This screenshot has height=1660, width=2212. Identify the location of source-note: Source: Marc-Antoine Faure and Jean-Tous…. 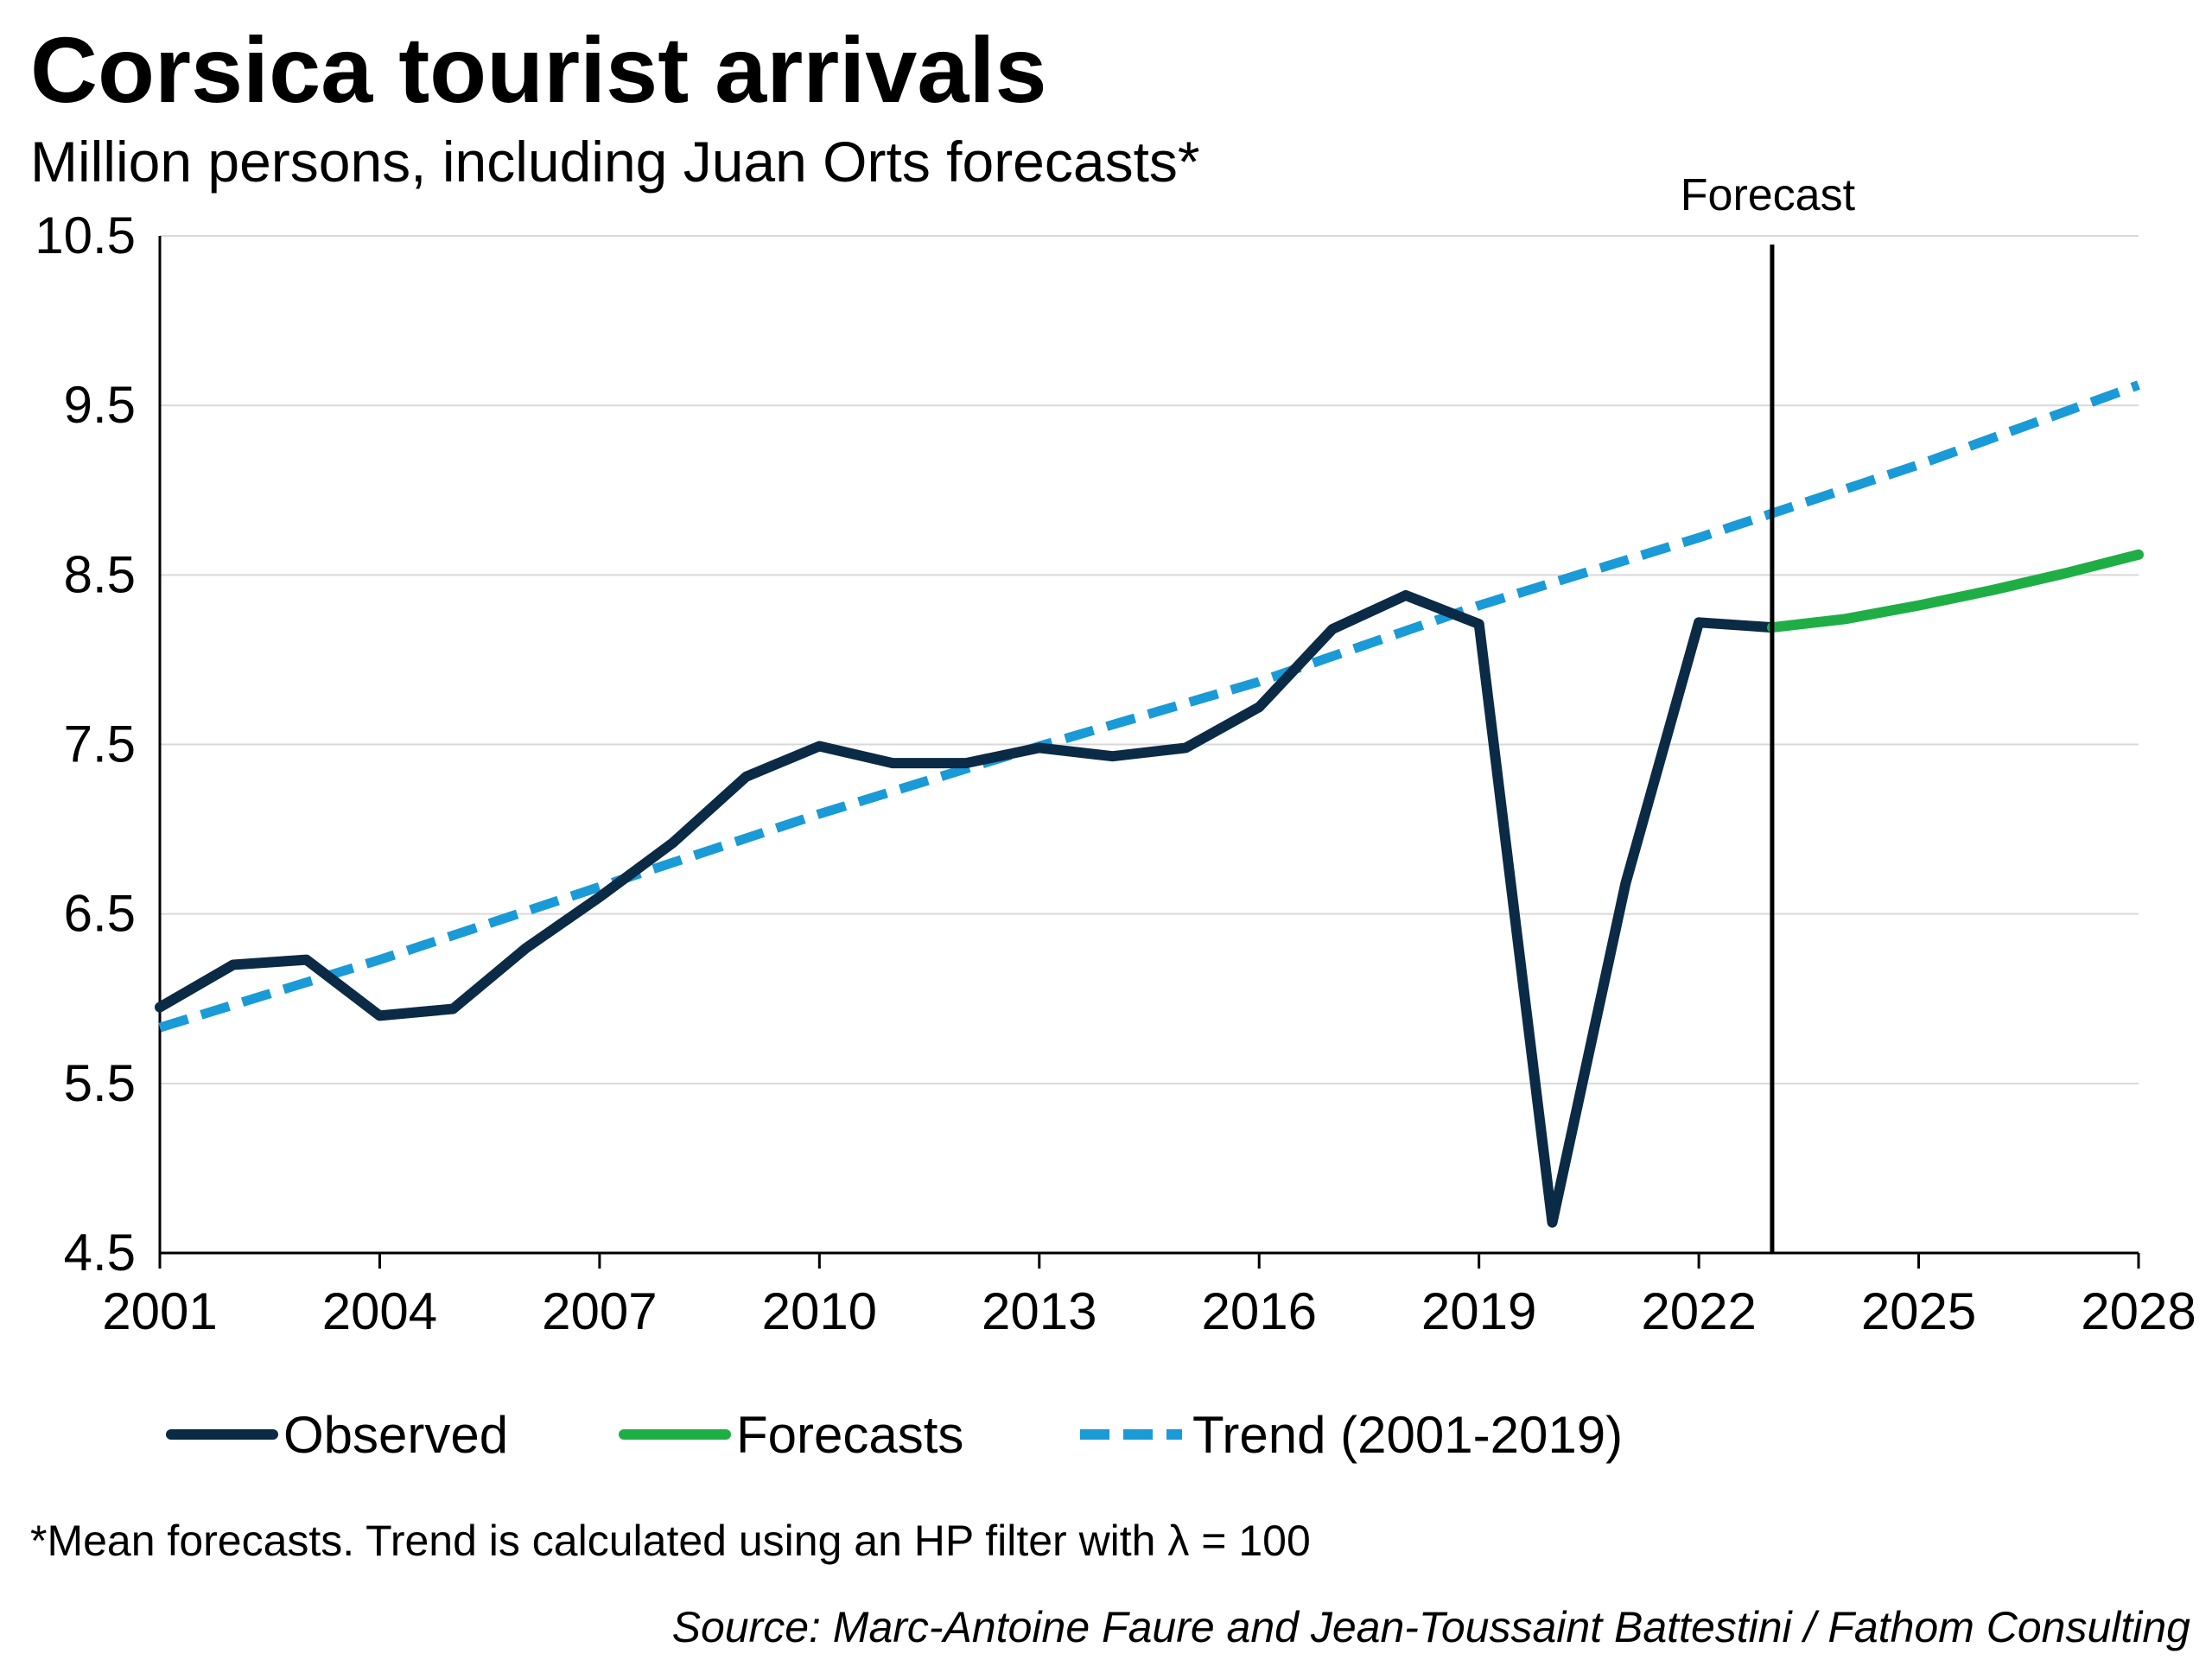
(1431, 1627).